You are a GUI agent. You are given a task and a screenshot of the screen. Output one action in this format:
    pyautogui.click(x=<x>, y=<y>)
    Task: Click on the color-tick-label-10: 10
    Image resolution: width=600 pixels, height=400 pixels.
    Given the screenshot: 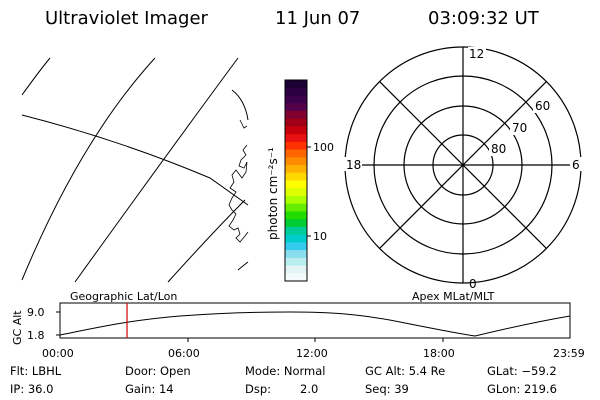 What is the action you would take?
    pyautogui.click(x=320, y=236)
    